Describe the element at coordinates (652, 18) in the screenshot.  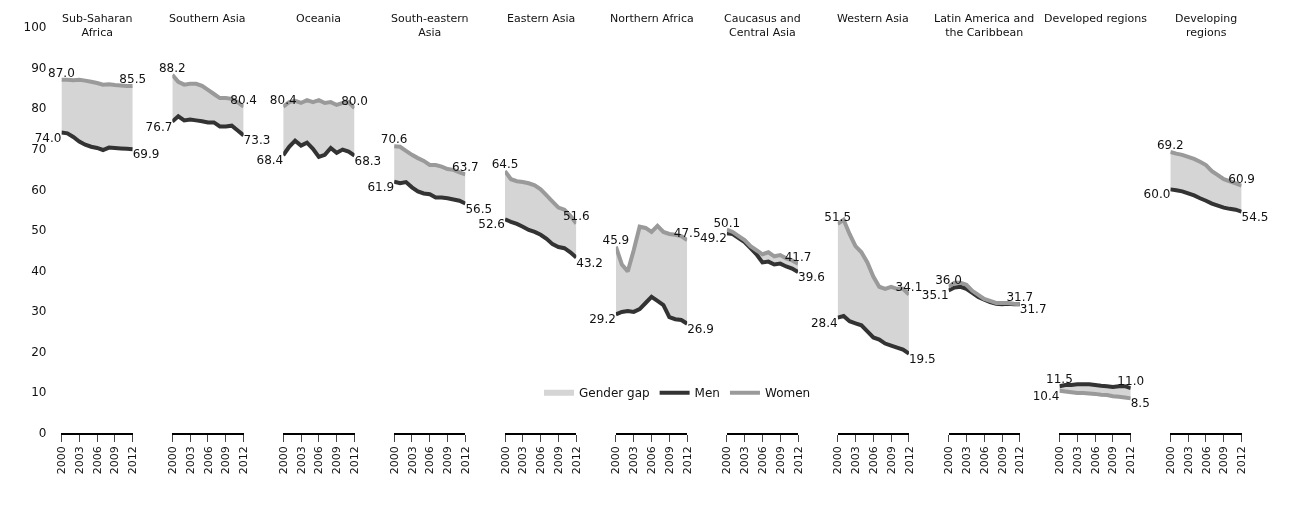
I see `chart-title: Northern Africa` at that location.